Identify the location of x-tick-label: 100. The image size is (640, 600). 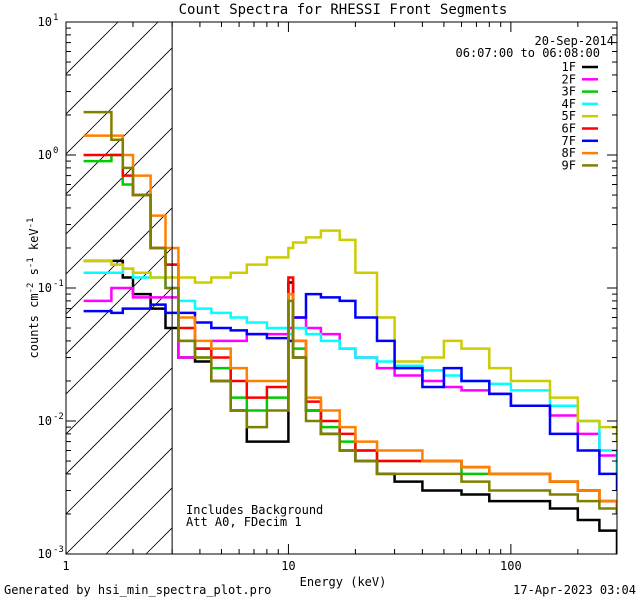
(511, 566).